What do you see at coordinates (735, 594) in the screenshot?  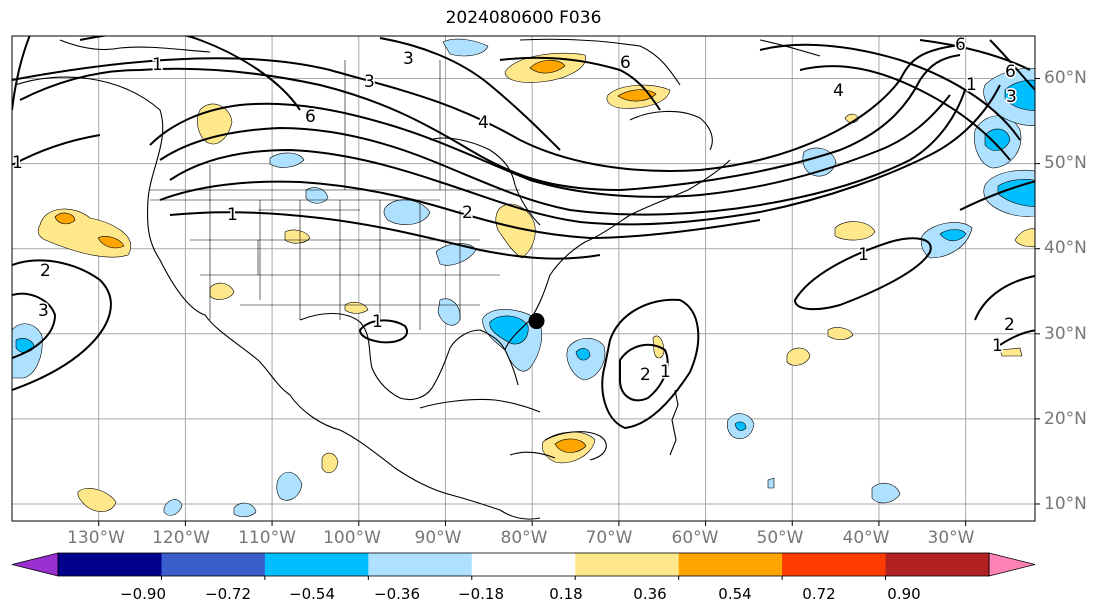 I see `colorbar-tick-label: 0.54` at bounding box center [735, 594].